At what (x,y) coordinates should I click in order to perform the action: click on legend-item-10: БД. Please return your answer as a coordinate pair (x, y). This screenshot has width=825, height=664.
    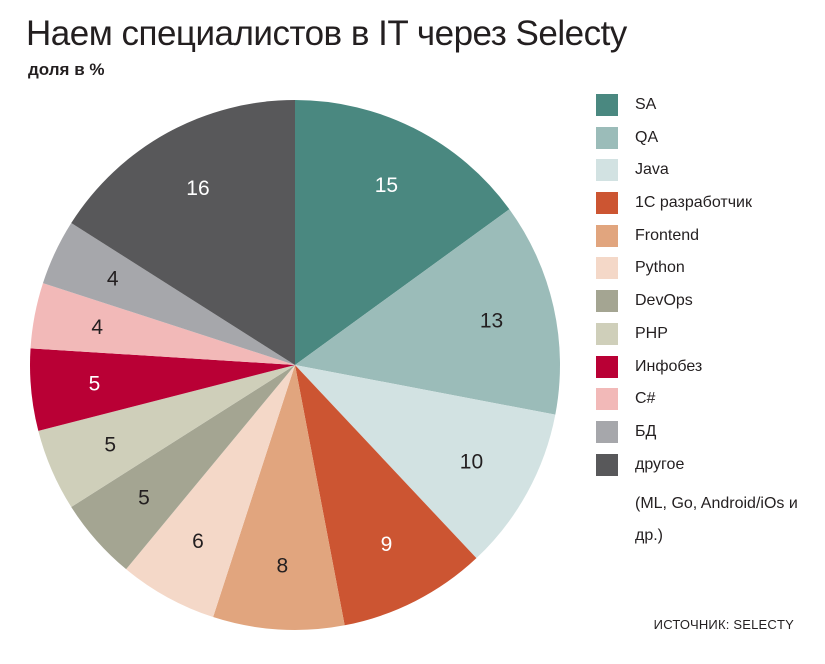
    Looking at the image, I should click on (708, 437).